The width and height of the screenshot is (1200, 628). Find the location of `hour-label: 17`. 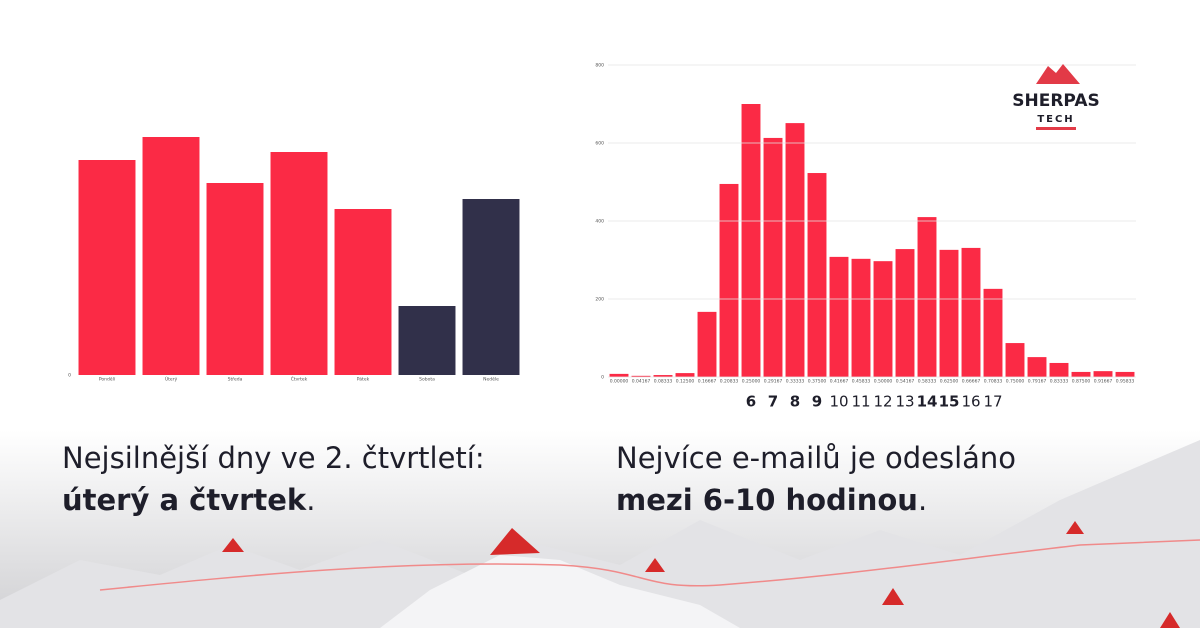

hour-label: 17 is located at coordinates (992, 402).